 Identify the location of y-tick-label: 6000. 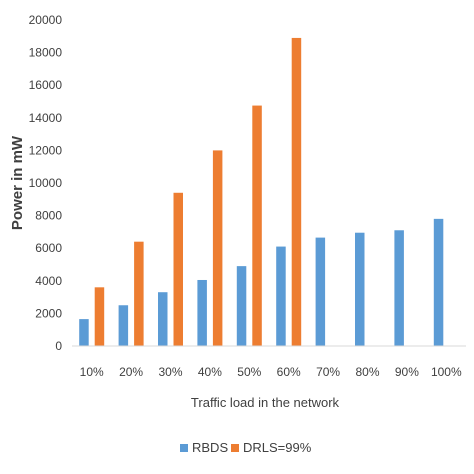
(48, 248).